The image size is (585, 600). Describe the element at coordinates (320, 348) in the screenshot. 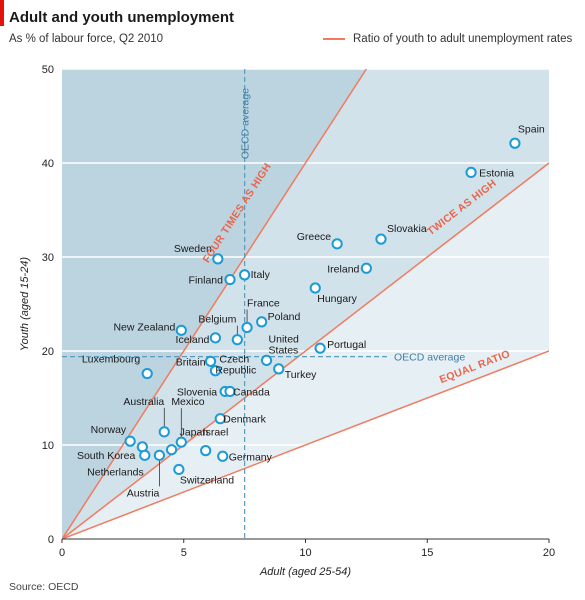

I see `point-portugal` at that location.